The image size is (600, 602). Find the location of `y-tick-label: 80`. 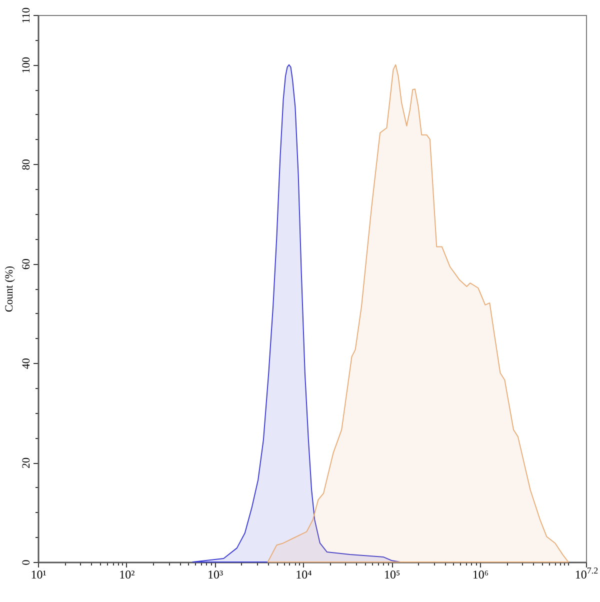

y-tick-label: 80 is located at coordinates (26, 164).